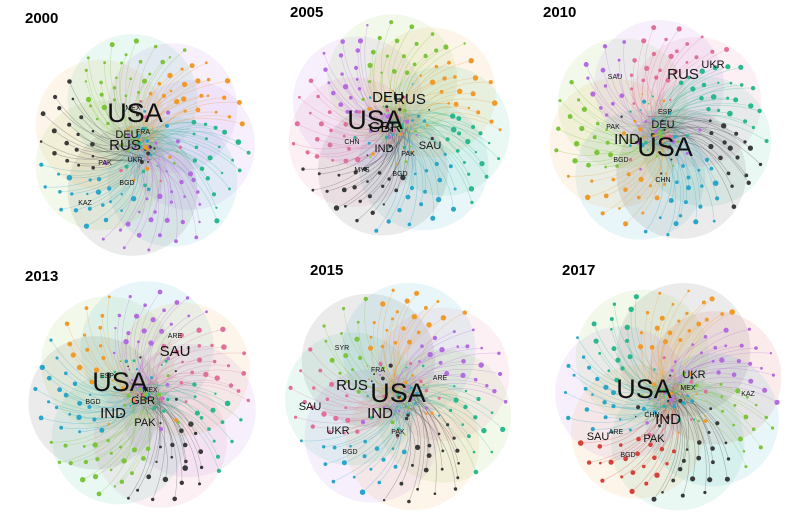  Describe the element at coordinates (160, 441) in the screenshot. I see `cluster-haze` at that location.